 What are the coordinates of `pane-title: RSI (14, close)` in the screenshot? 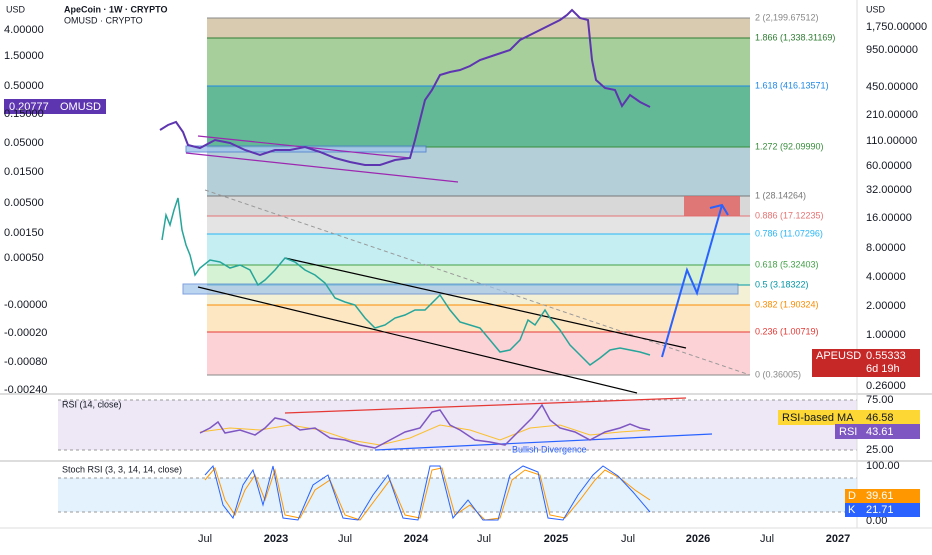 It's located at (92, 404).